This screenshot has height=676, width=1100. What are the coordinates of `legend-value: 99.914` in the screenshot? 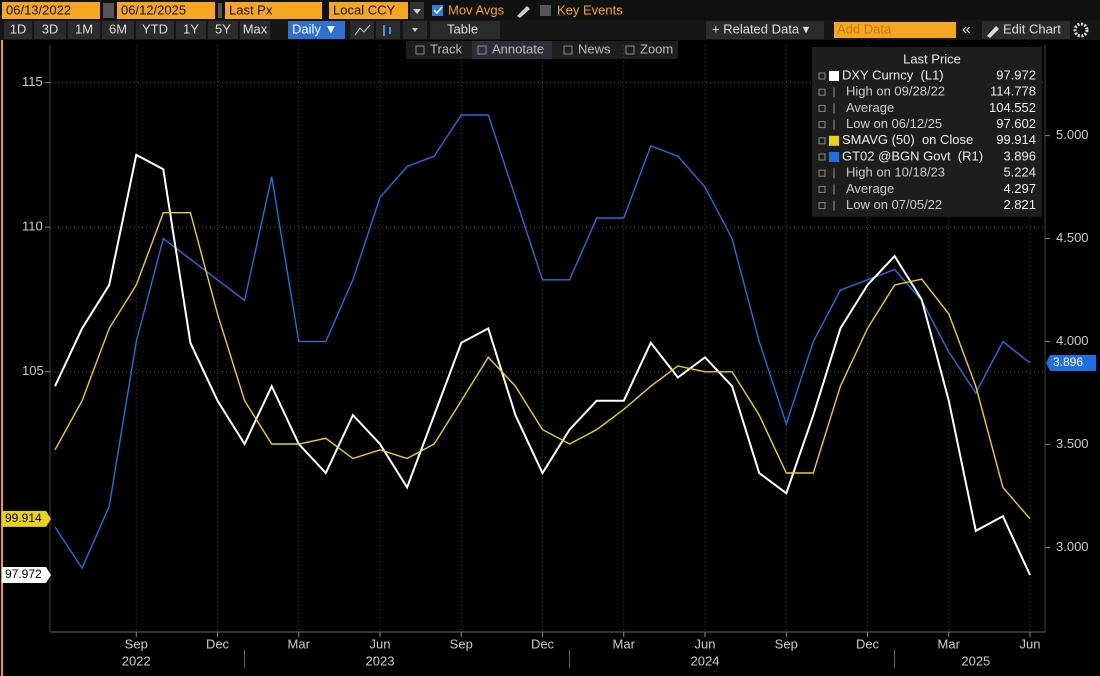 It's located at (1016, 139).